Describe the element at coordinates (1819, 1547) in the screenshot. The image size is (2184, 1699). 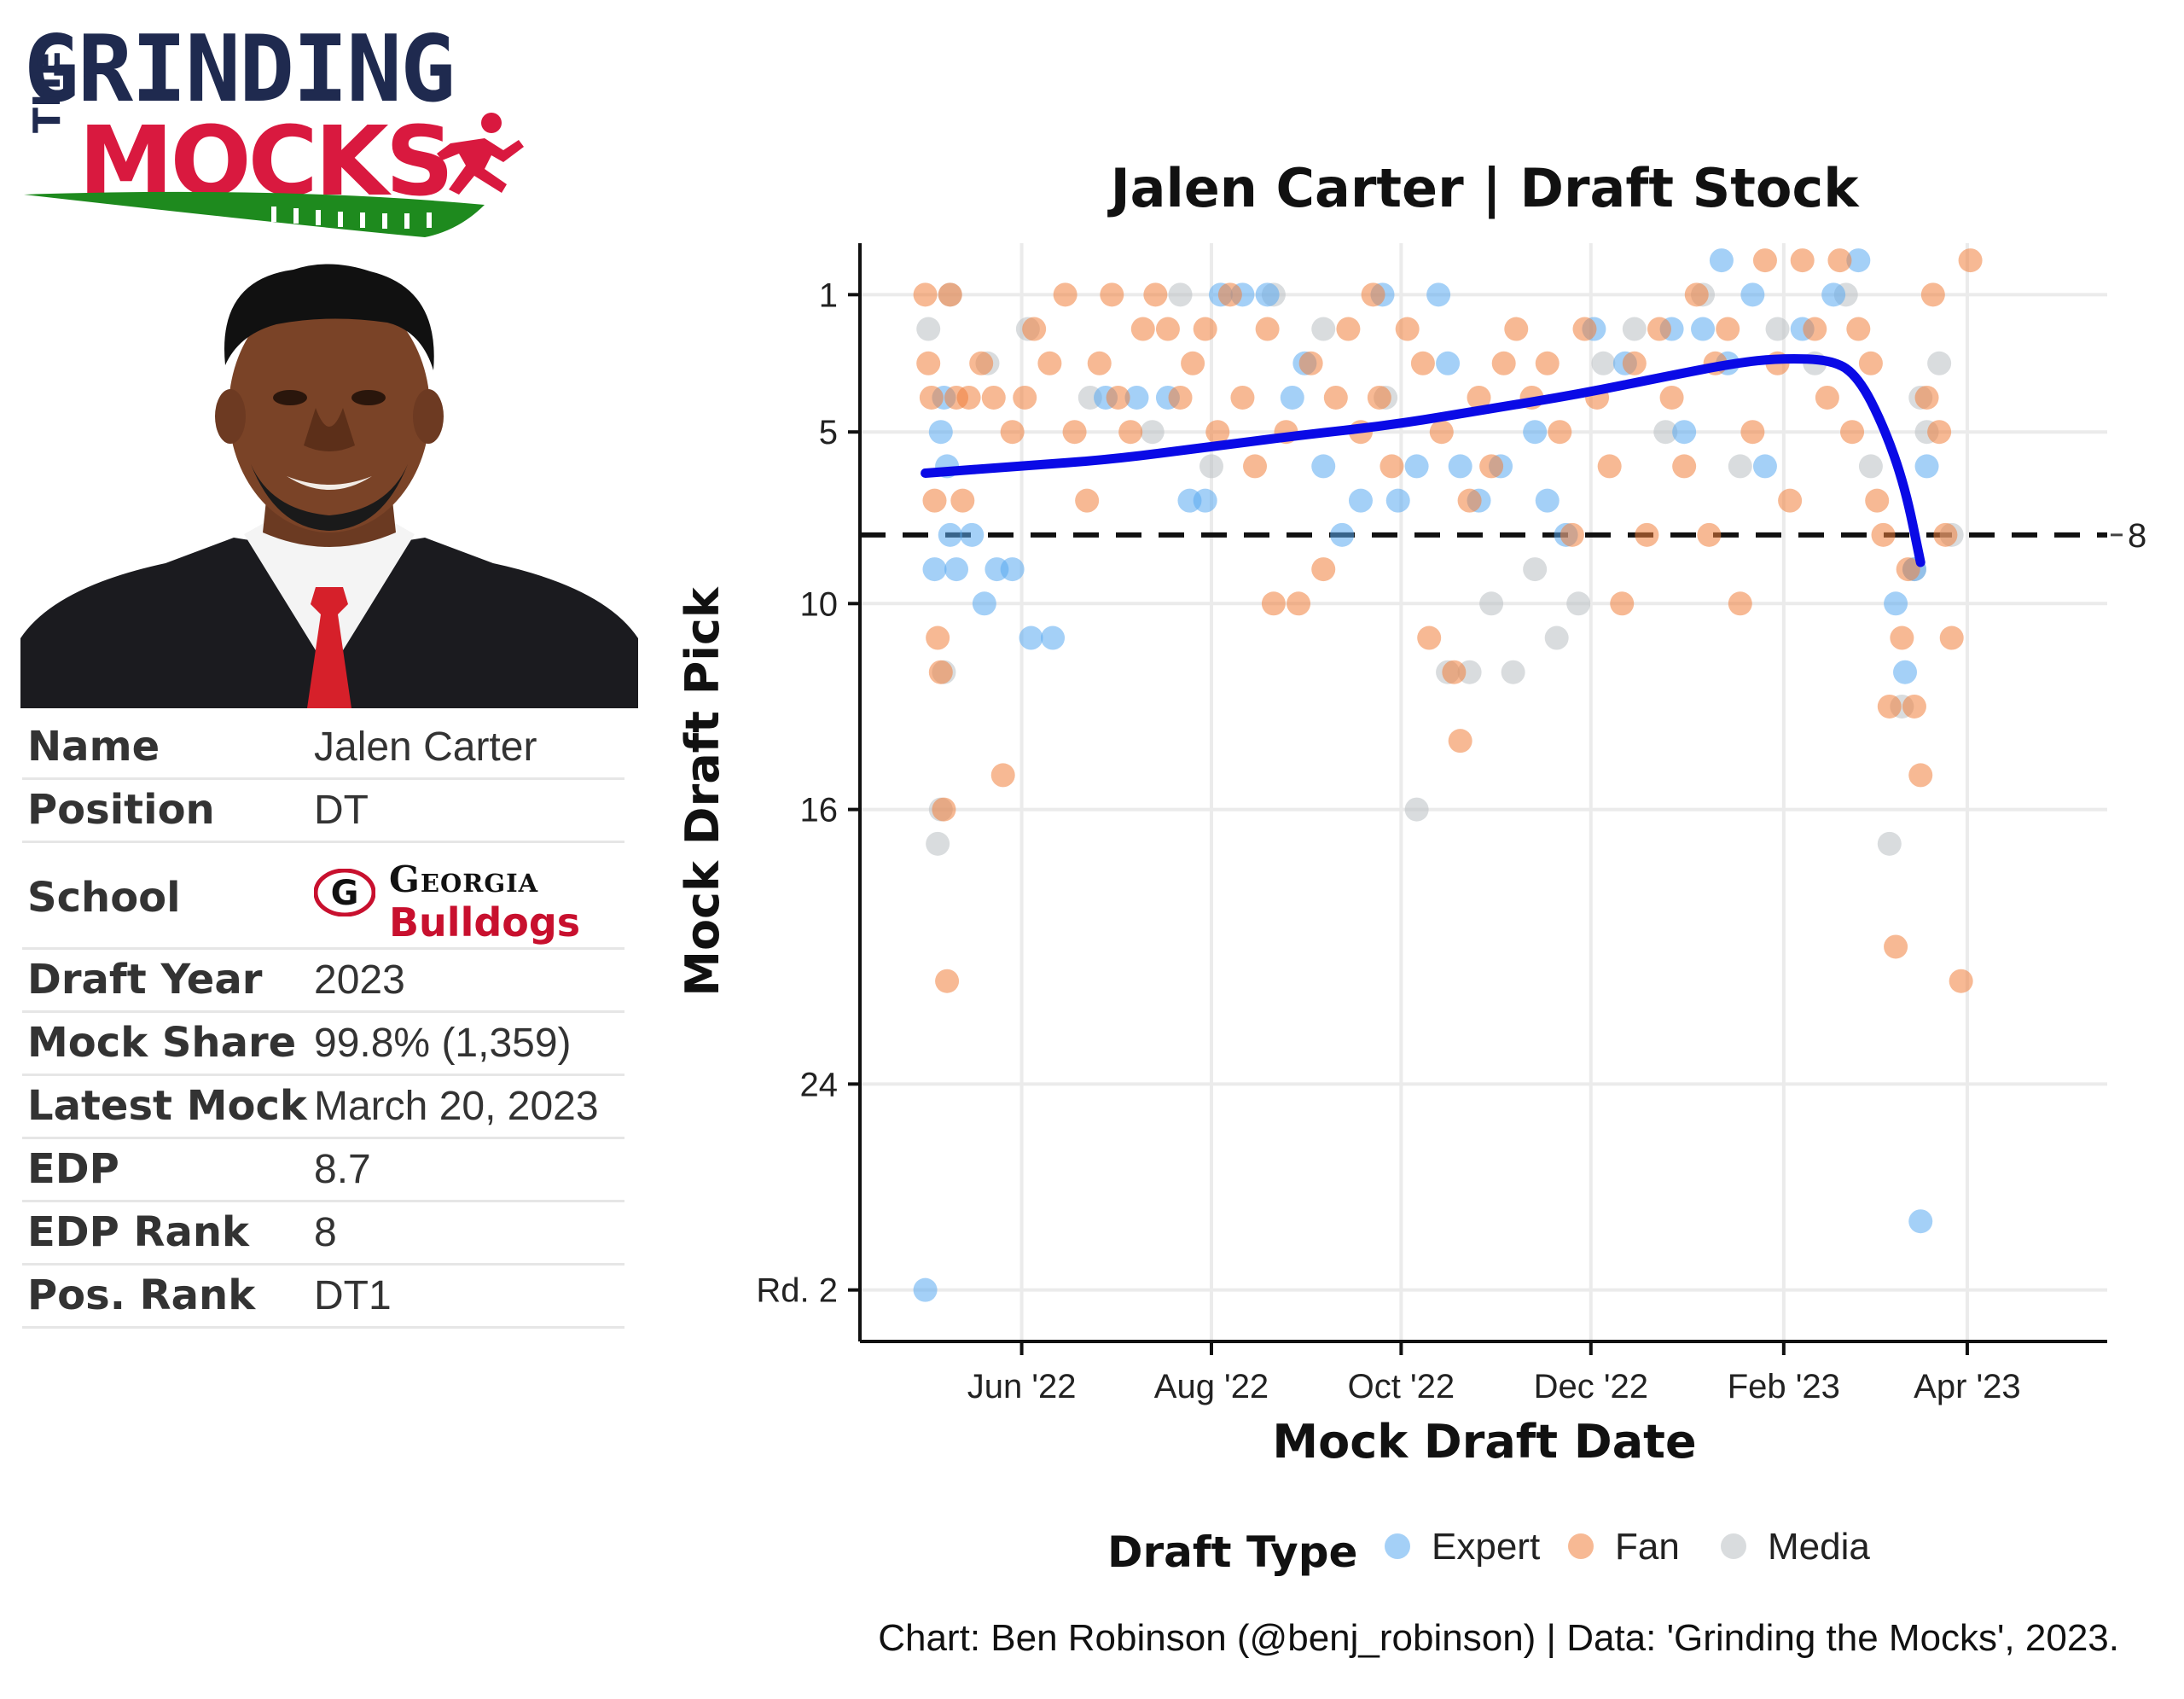
I see `legend-label: Media` at that location.